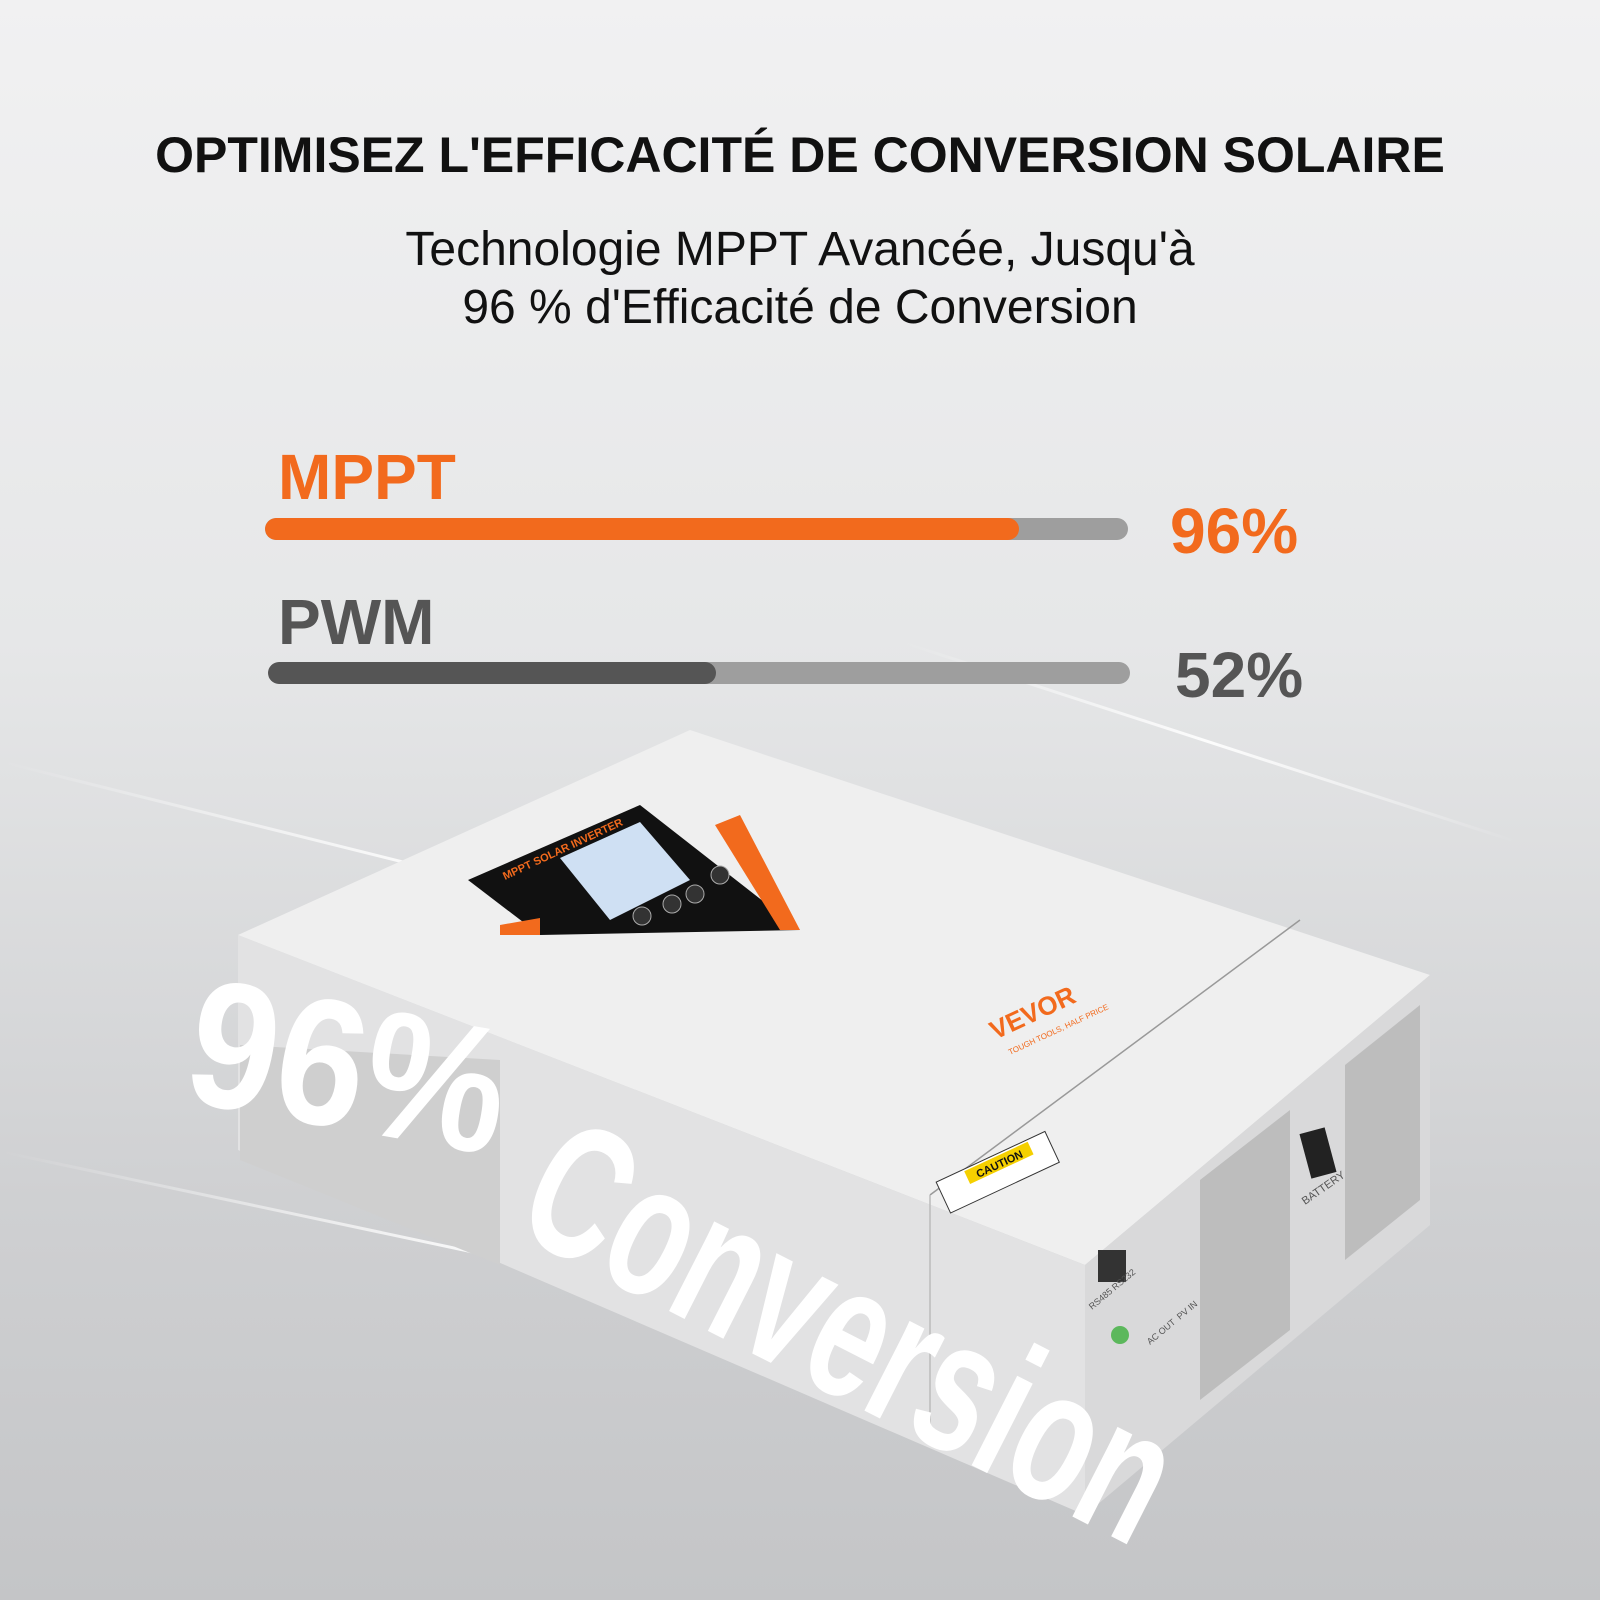  Describe the element at coordinates (625, 871) in the screenshot. I see `lcd-screen` at that location.